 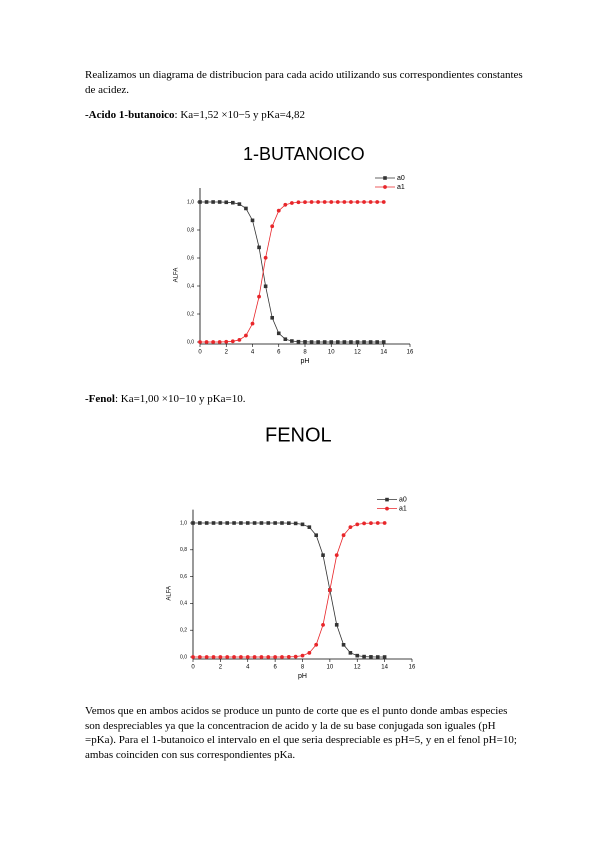 I want to click on acid-name: -Fenol, so click(x=100, y=399).